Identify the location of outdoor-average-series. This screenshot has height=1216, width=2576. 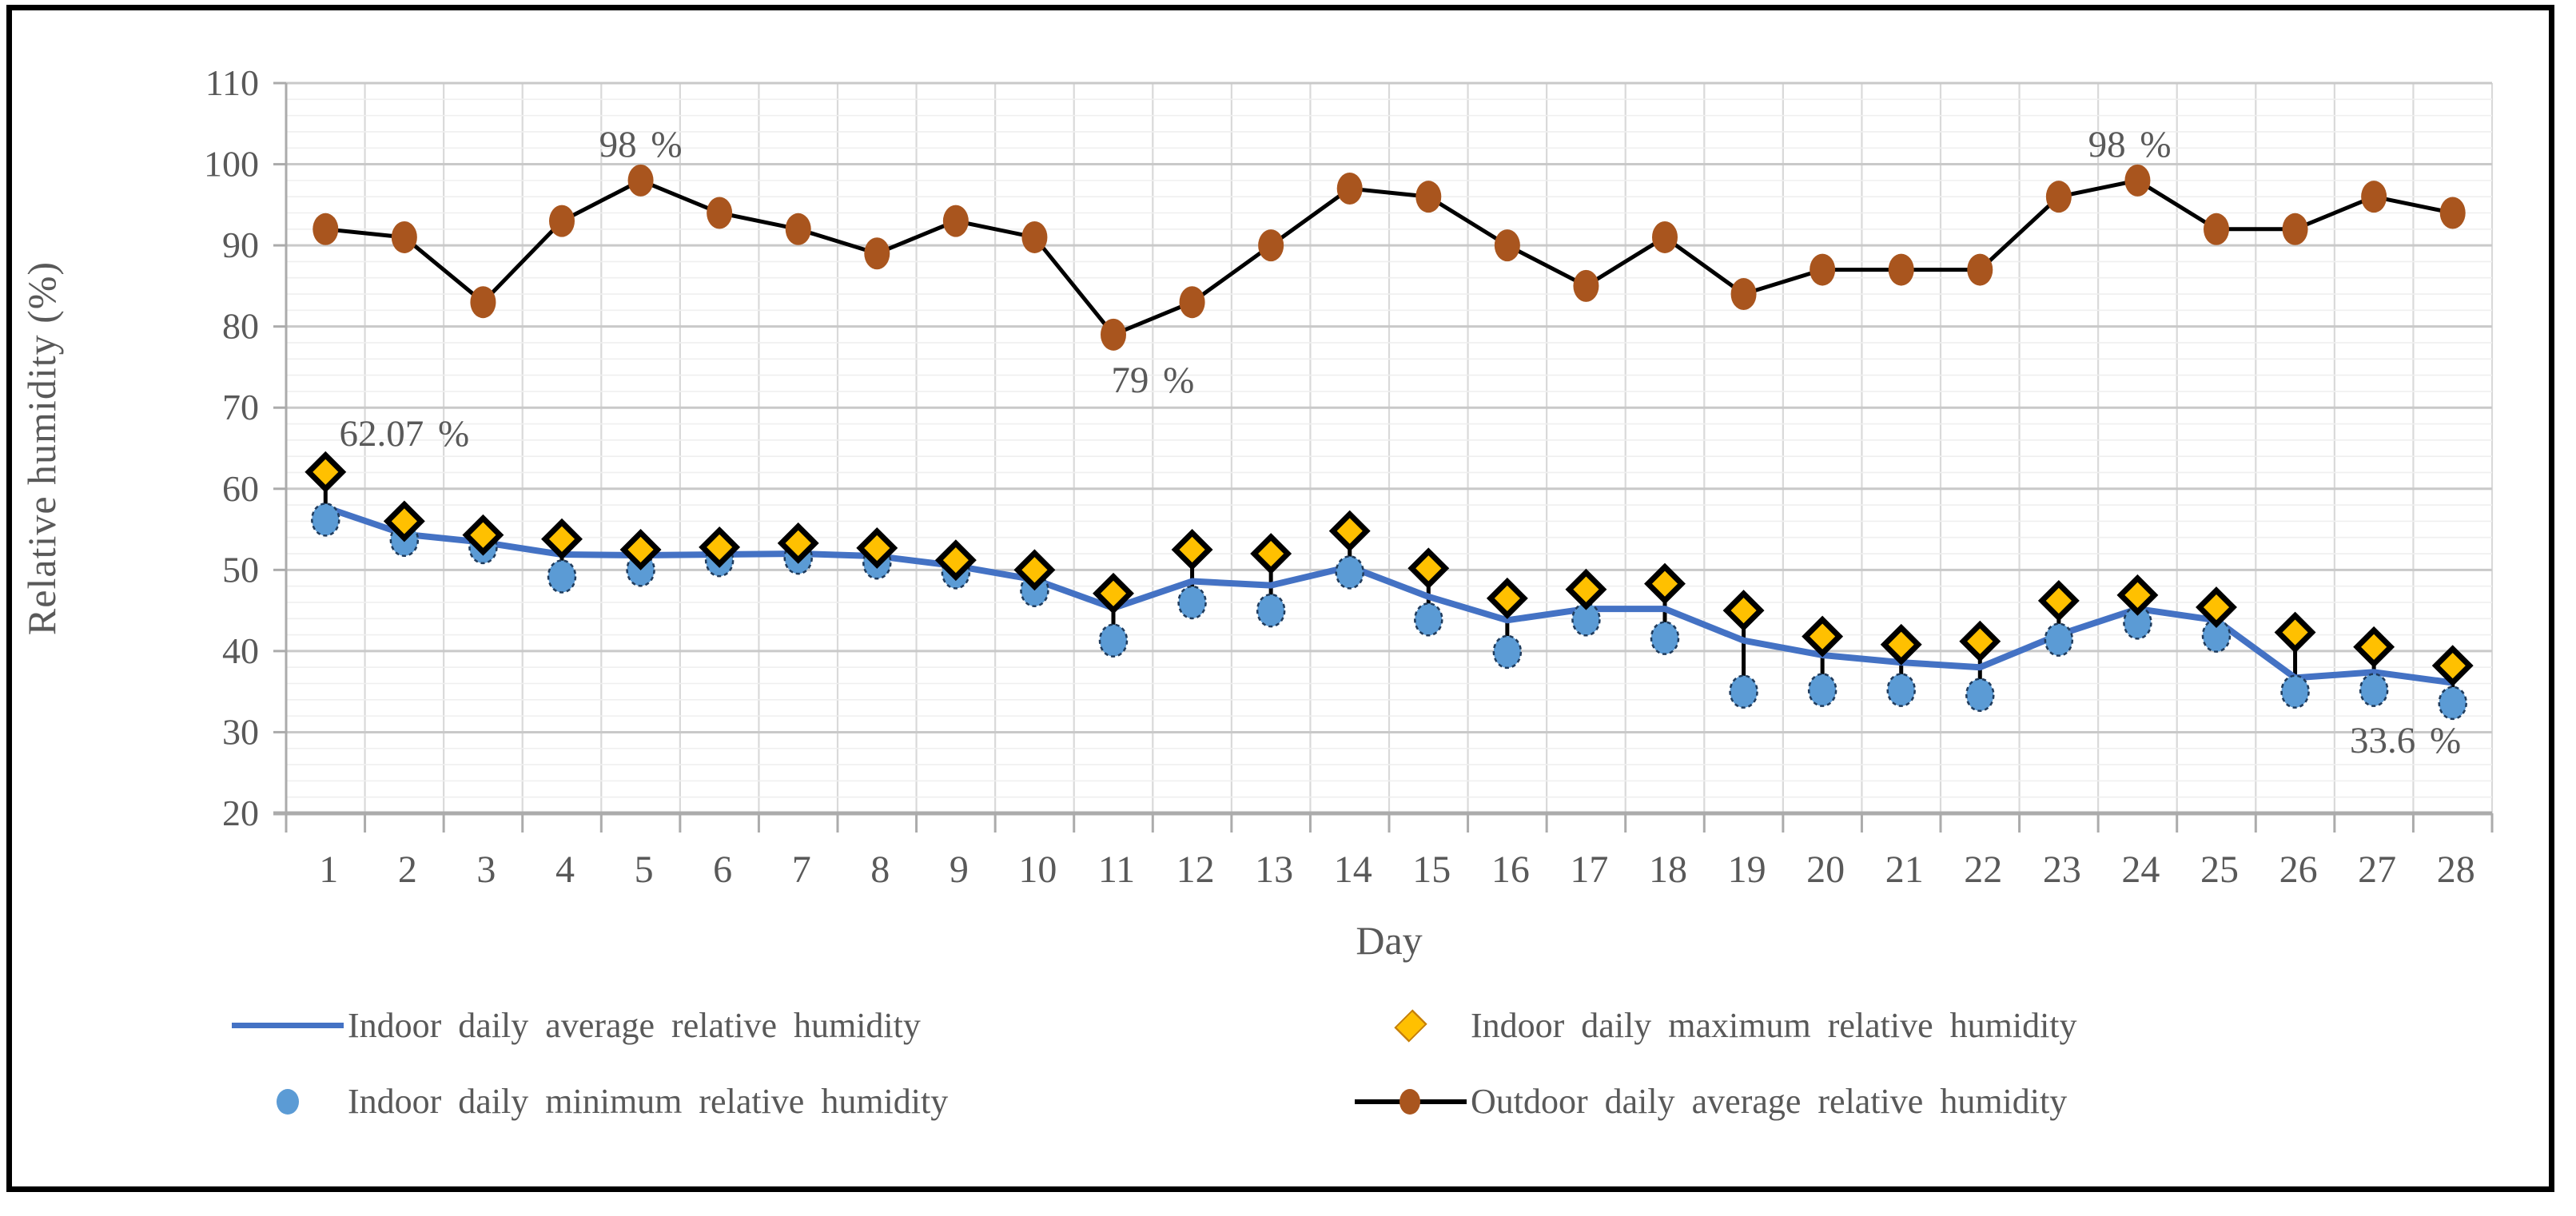
(1389, 257).